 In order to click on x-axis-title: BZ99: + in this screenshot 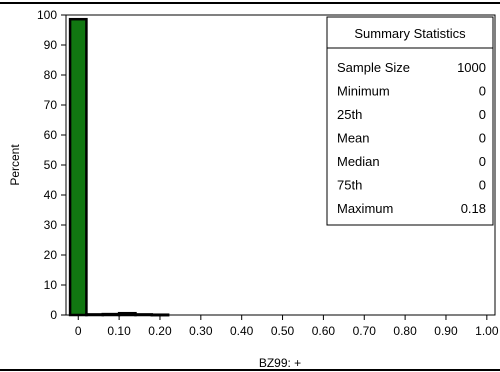, I will do `click(280, 363)`.